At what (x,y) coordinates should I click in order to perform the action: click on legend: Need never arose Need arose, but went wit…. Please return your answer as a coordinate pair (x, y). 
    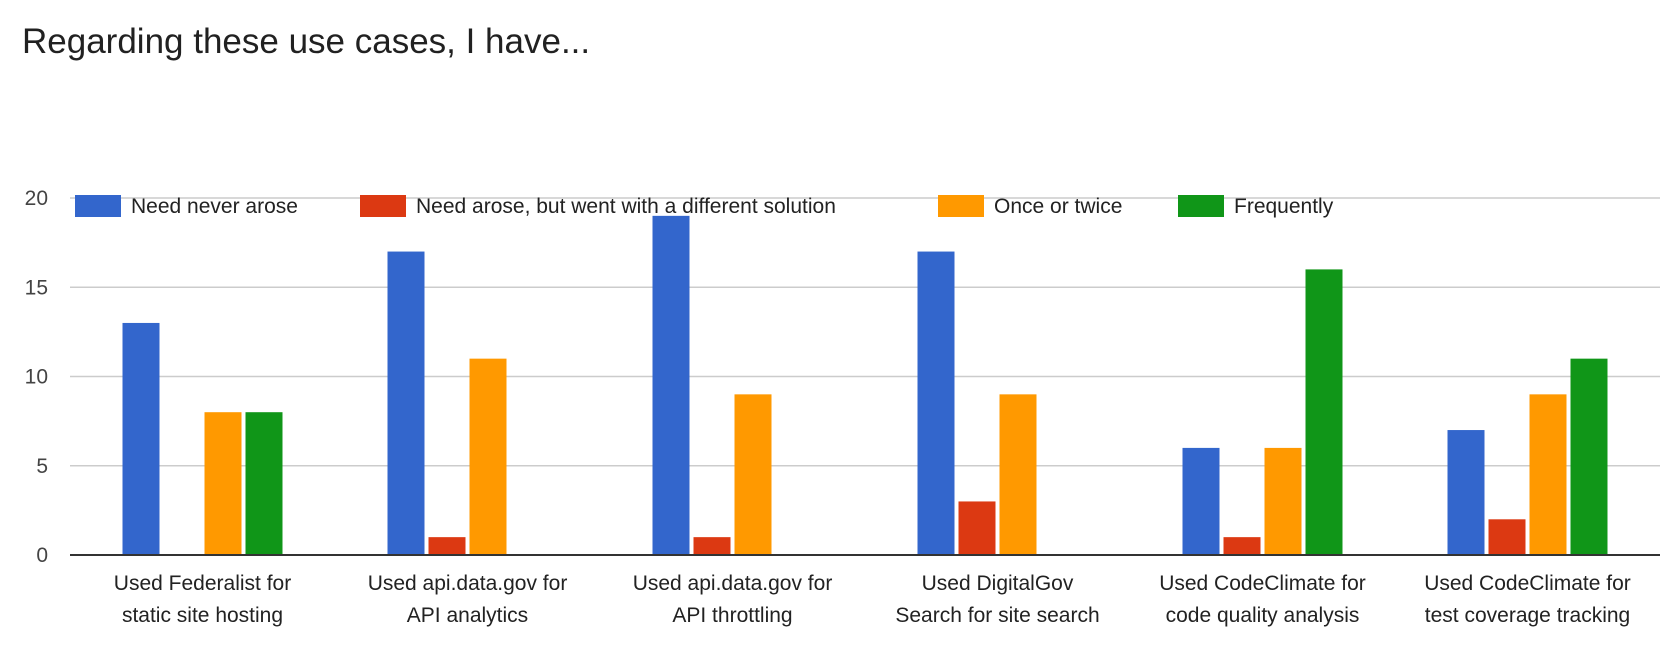
    Looking at the image, I should click on (704, 206).